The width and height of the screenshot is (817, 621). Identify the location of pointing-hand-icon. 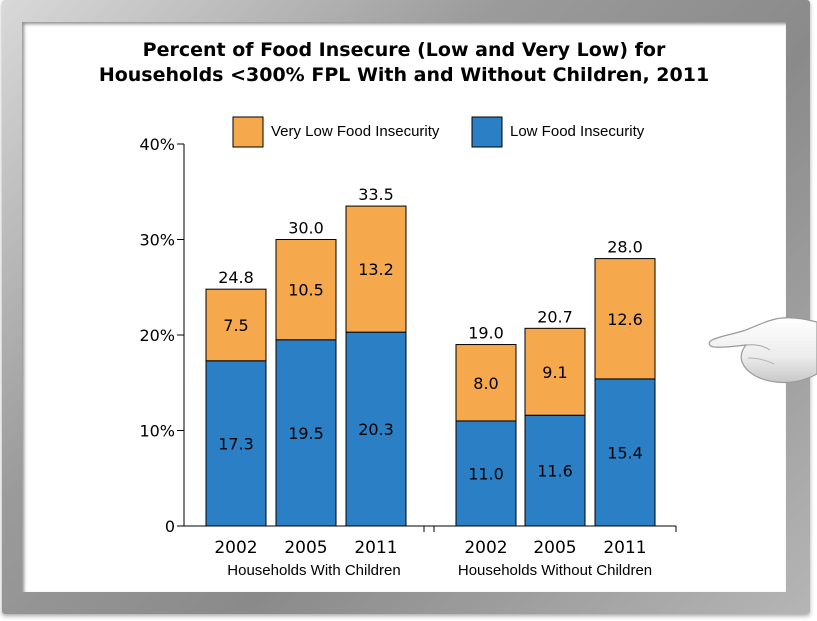
(762, 350).